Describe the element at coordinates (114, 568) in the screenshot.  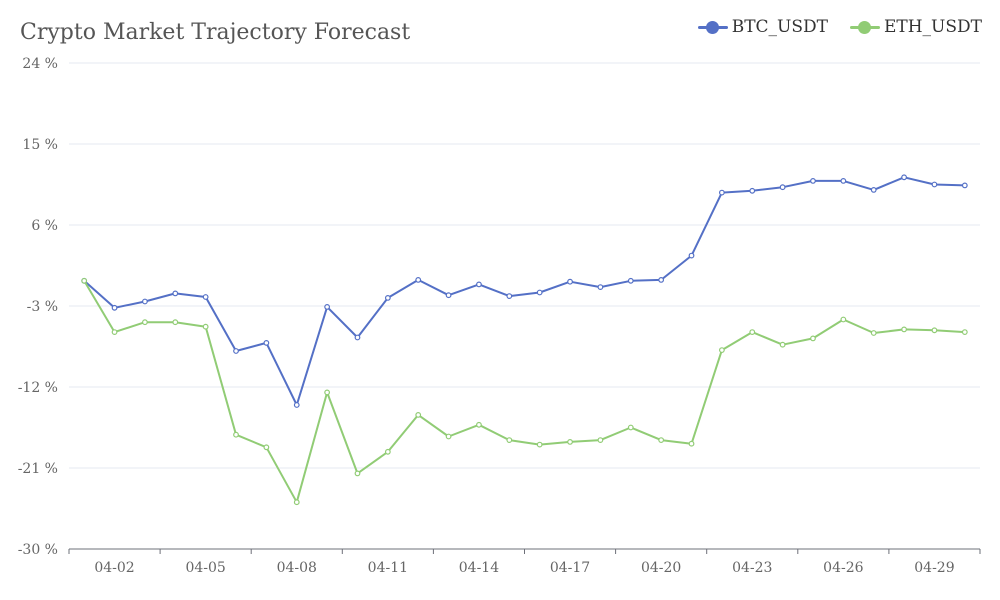
I see `x-tick-label: 04-02` at that location.